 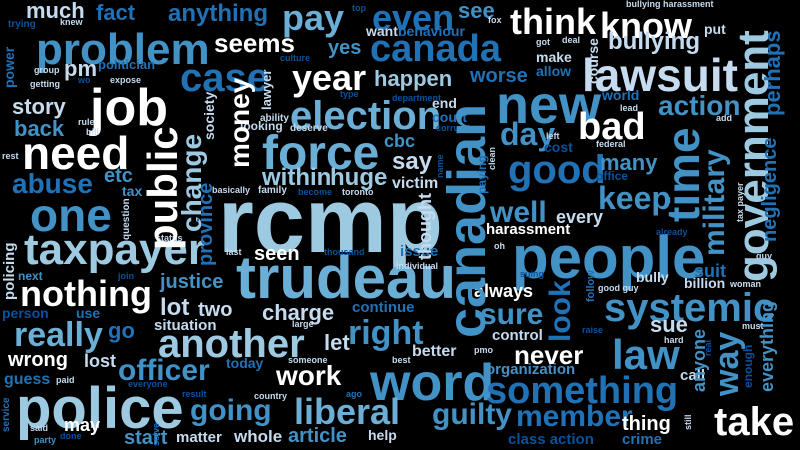 I want to click on word-already: already, so click(x=672, y=232).